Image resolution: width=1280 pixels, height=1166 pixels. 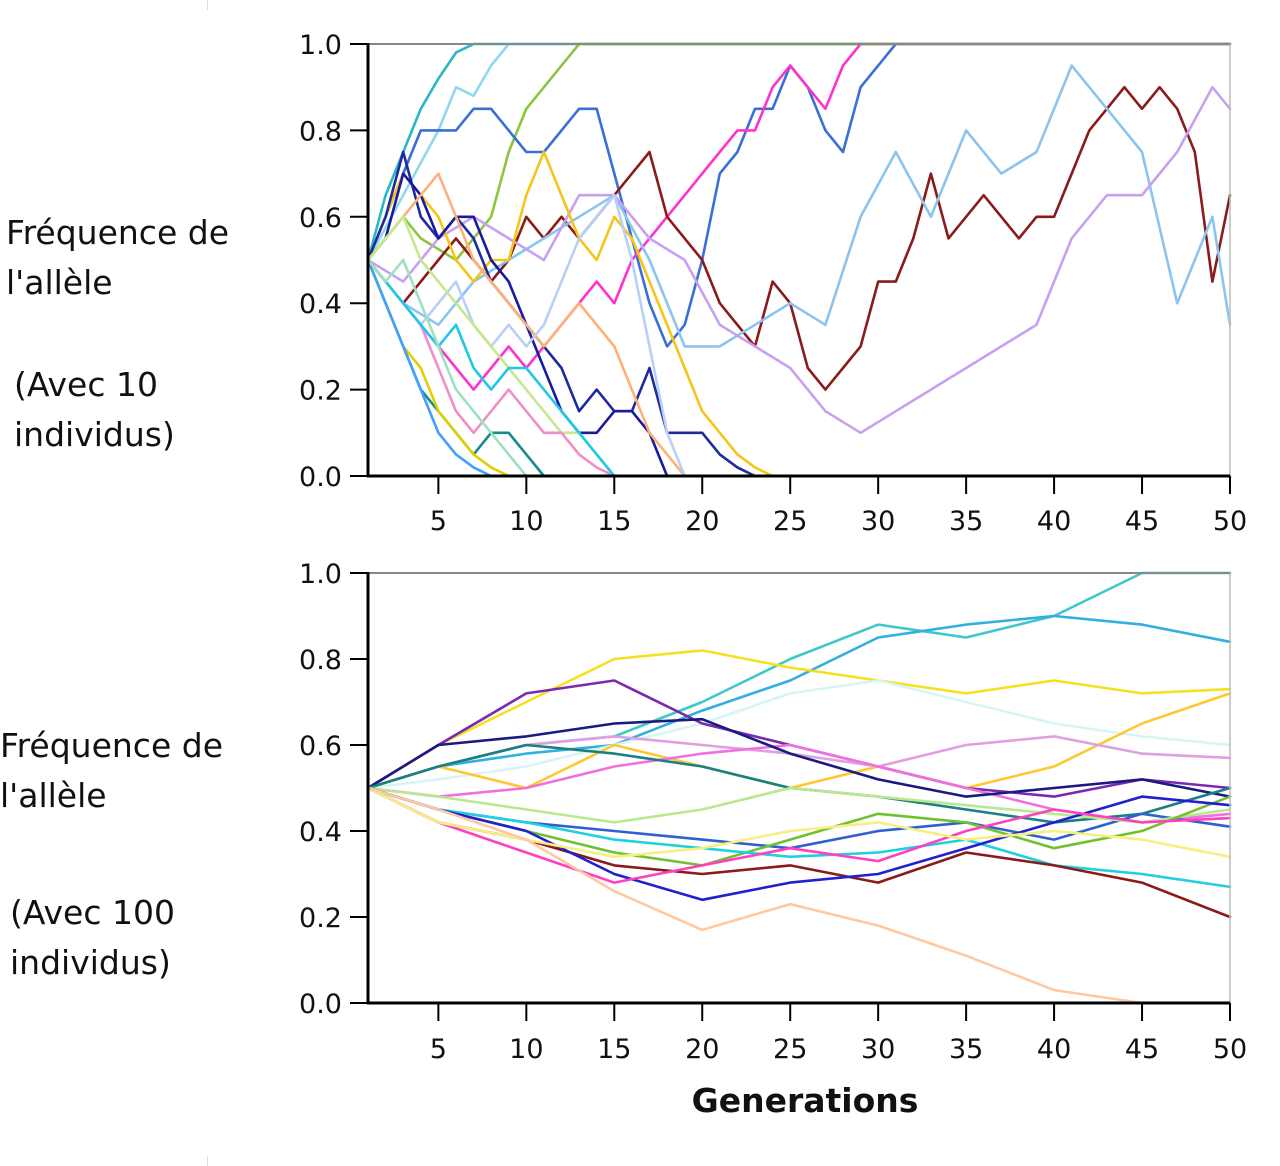 I want to click on ylabel-top-line2: l'allèle, so click(x=59, y=282).